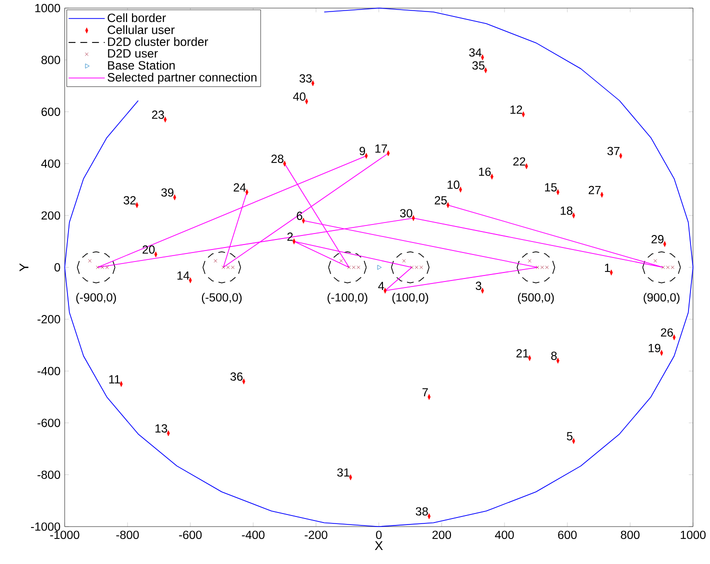  What do you see at coordinates (45, 526) in the screenshot?
I see `y-tick-label: -1000` at bounding box center [45, 526].